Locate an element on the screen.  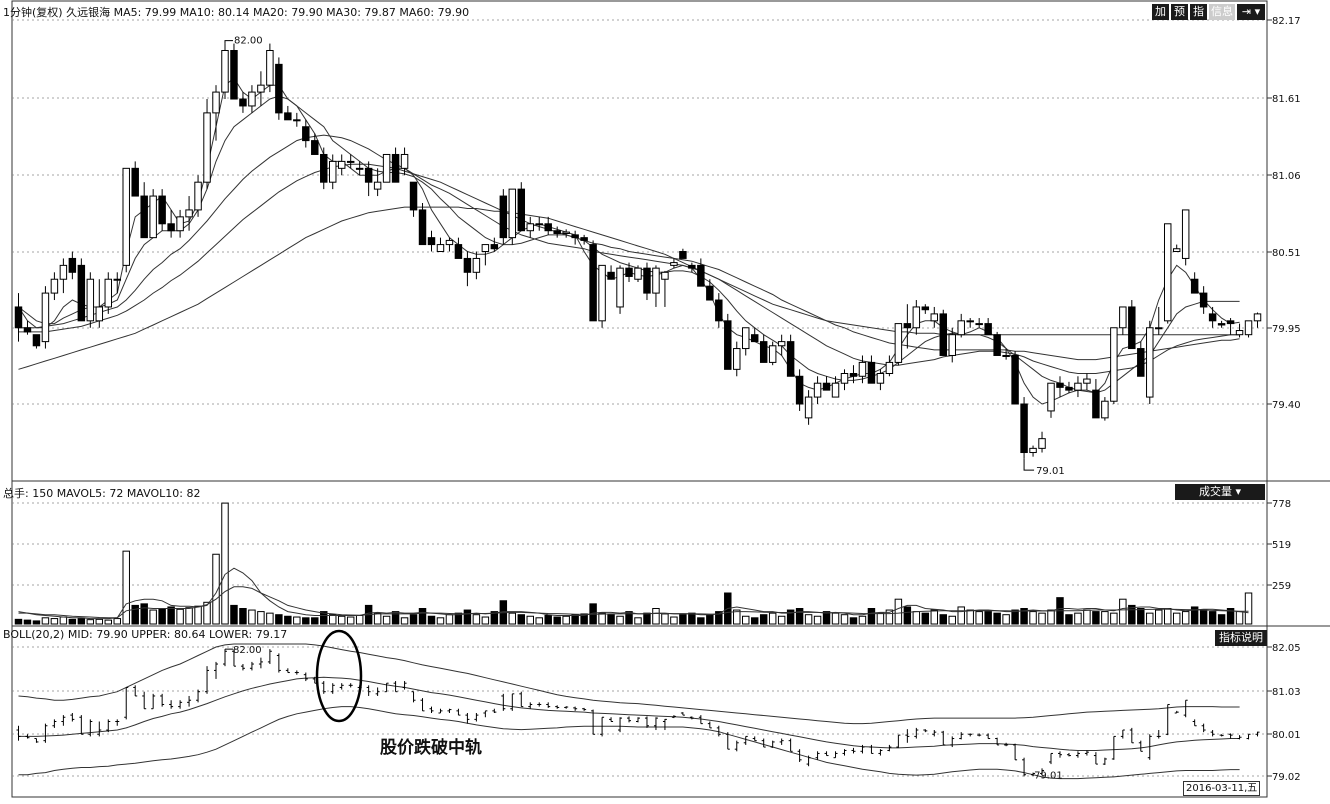
toolbar-add-button: 加 is located at coordinates (1160, 12).